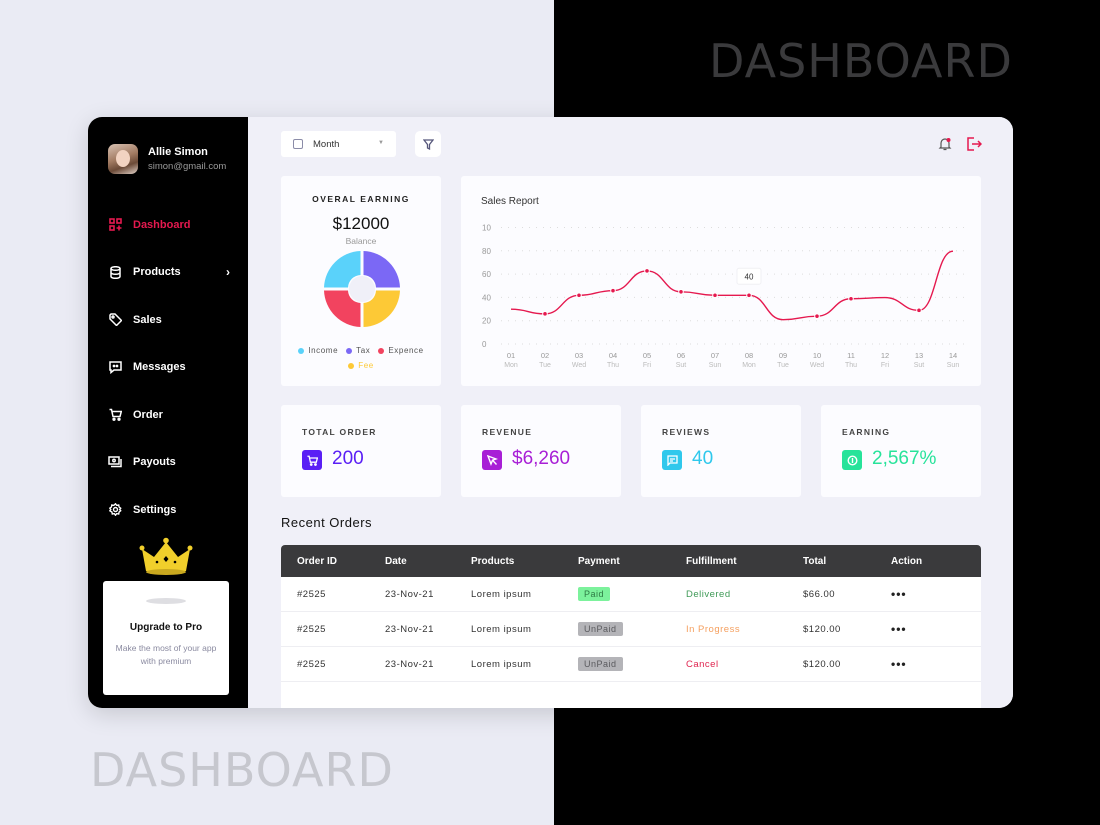 The width and height of the screenshot is (1100, 825). I want to click on fulfillment-status: In Progress, so click(713, 629).